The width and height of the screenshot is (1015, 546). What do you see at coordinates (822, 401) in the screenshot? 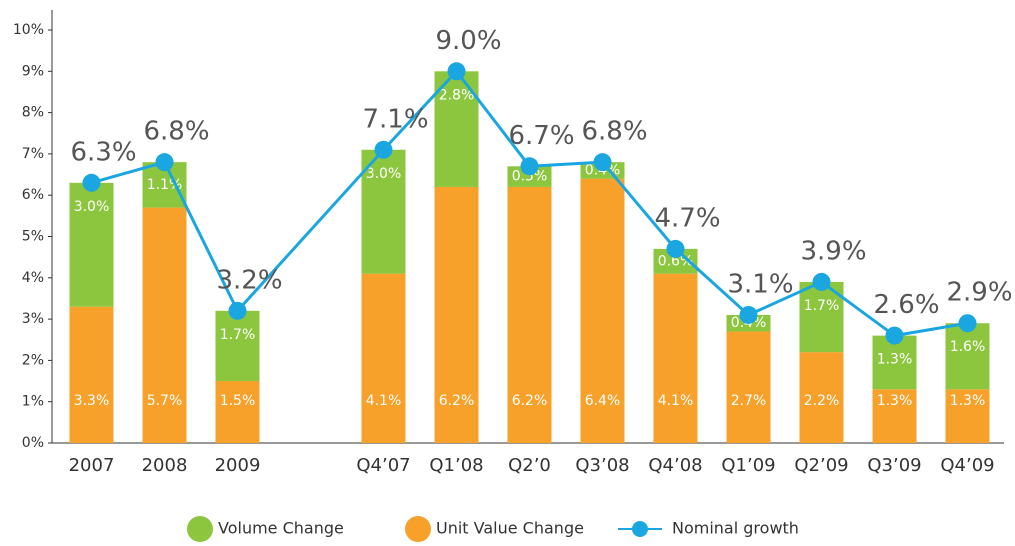
I see `bar-label: 2.2%` at bounding box center [822, 401].